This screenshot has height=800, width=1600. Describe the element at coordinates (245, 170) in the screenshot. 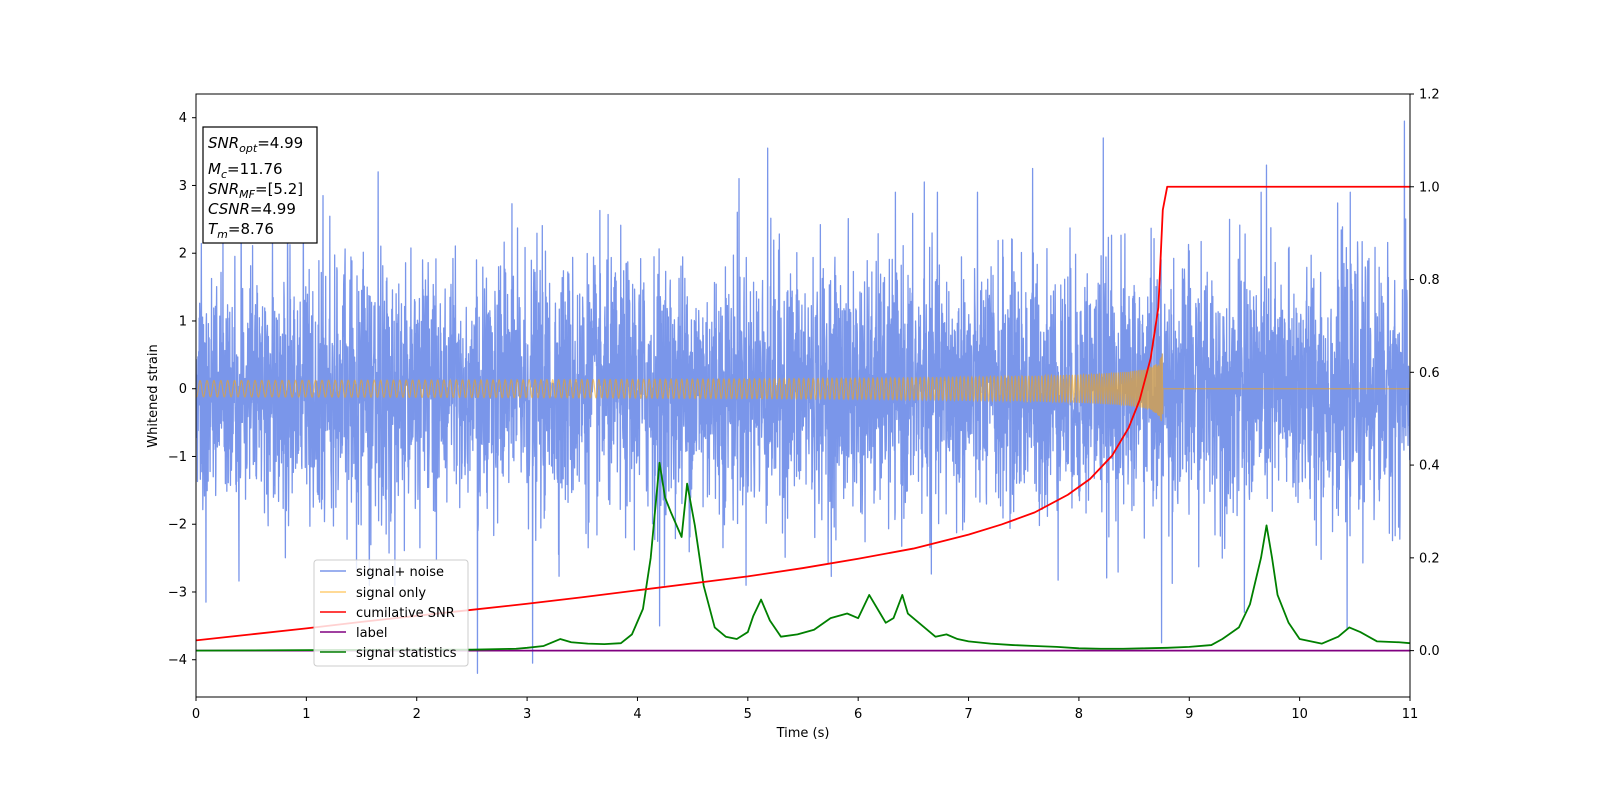

I see `info-mc: Mc=11.76` at that location.